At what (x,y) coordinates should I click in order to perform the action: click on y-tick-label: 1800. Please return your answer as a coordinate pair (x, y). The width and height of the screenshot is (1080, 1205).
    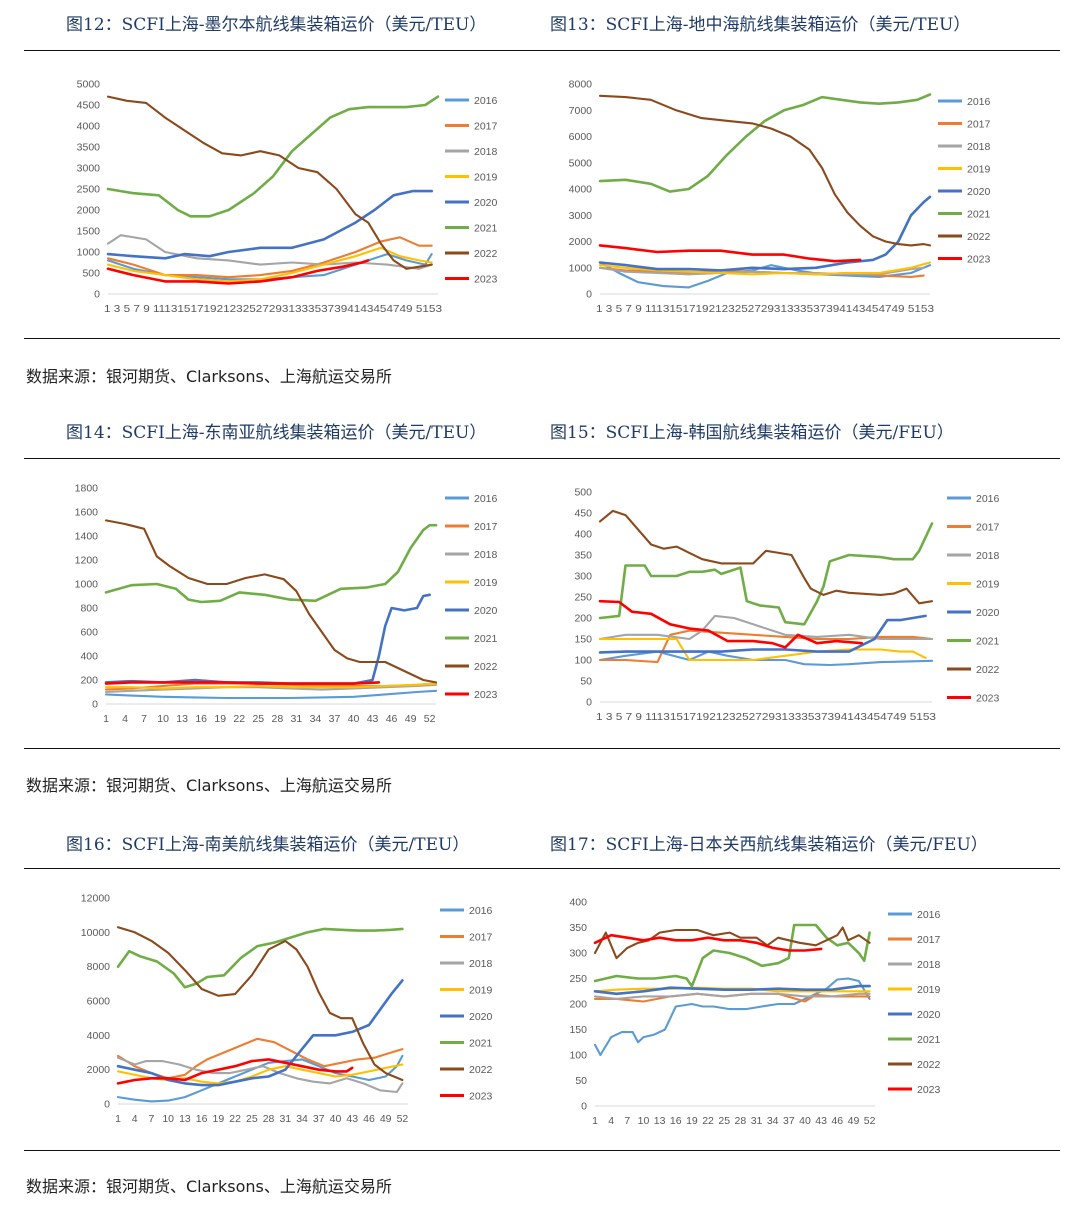
    Looking at the image, I should click on (87, 489).